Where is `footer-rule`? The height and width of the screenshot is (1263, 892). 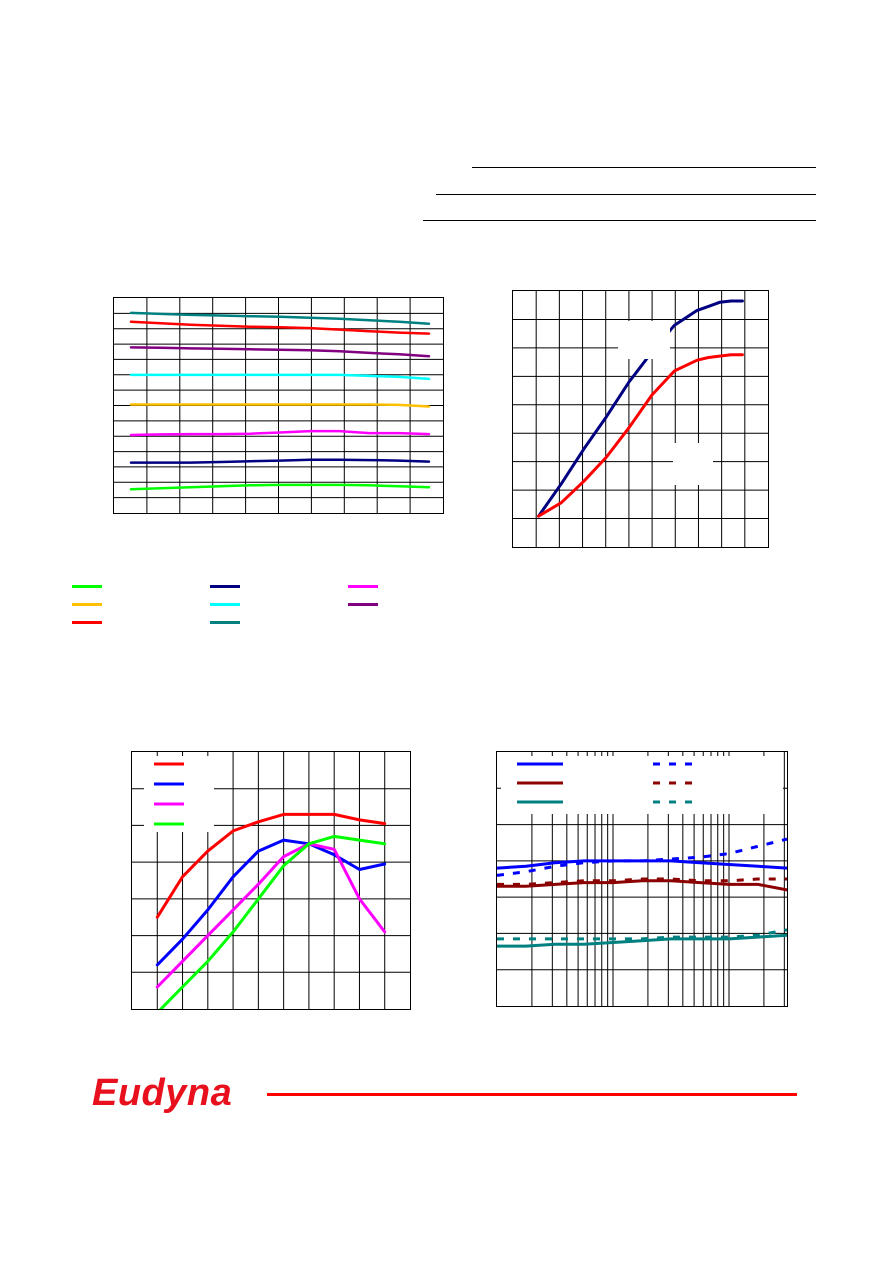
footer-rule is located at coordinates (532, 1094).